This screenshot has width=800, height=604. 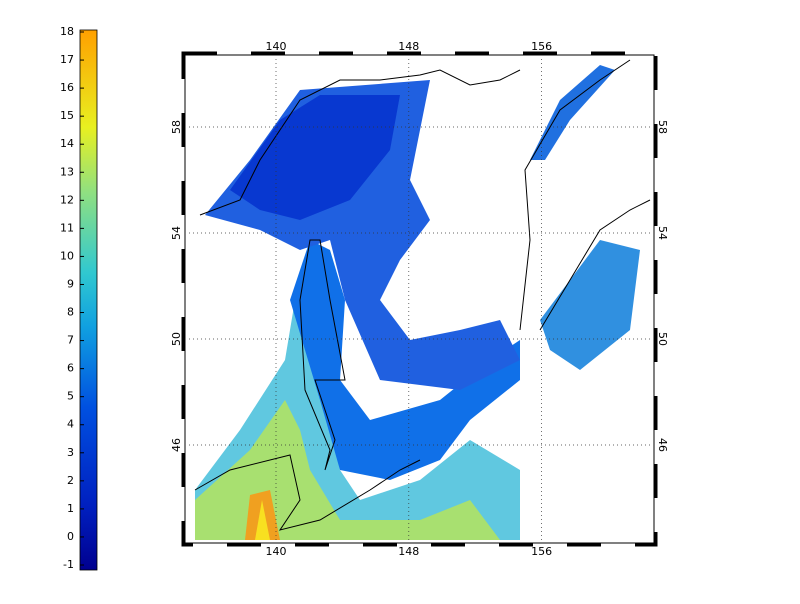 What do you see at coordinates (662, 233) in the screenshot?
I see `lat-label-right: 54` at bounding box center [662, 233].